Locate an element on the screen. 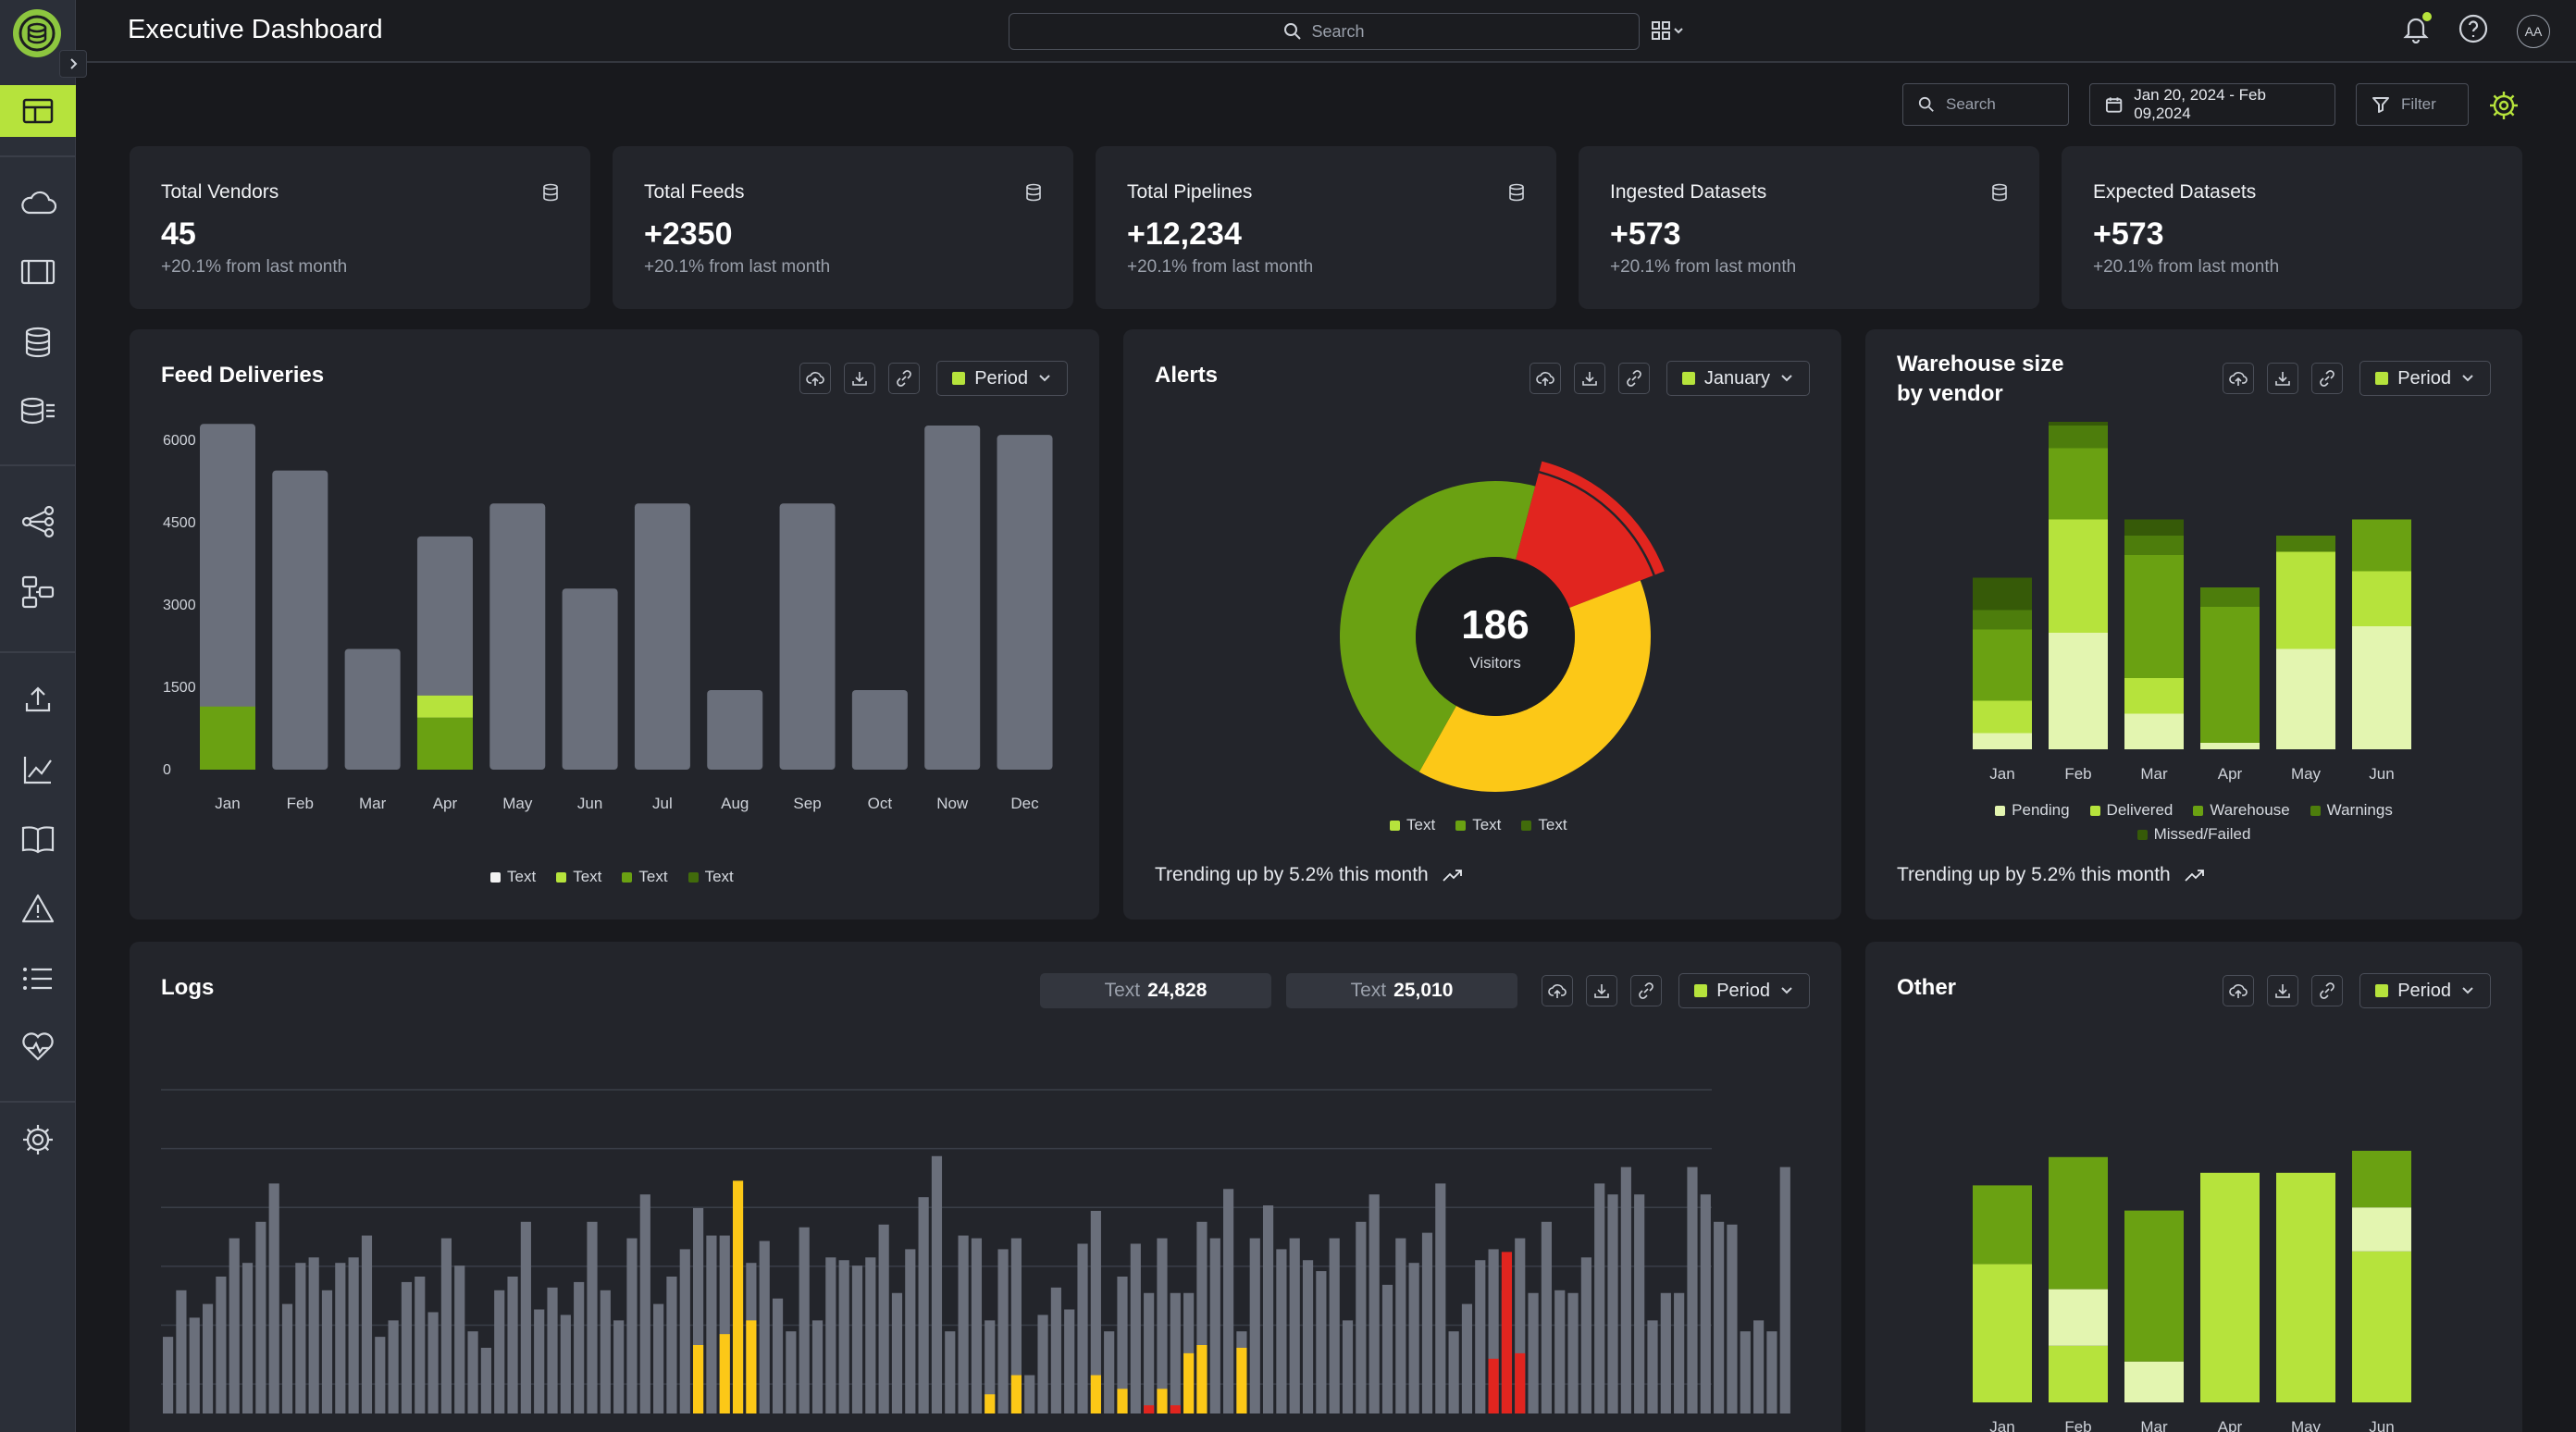 The image size is (2576, 1432). kpi-label: Total Vendors is located at coordinates (220, 192).